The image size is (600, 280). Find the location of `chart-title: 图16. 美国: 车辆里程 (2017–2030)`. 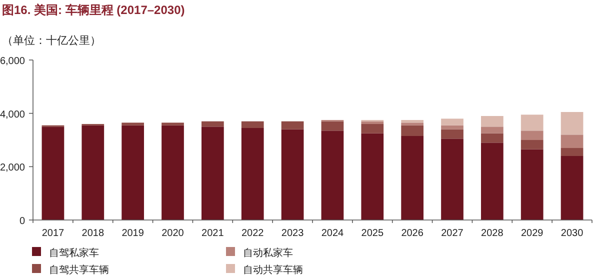

chart-title: 图16. 美国: 车辆里程 (2017–2030) is located at coordinates (93, 10).